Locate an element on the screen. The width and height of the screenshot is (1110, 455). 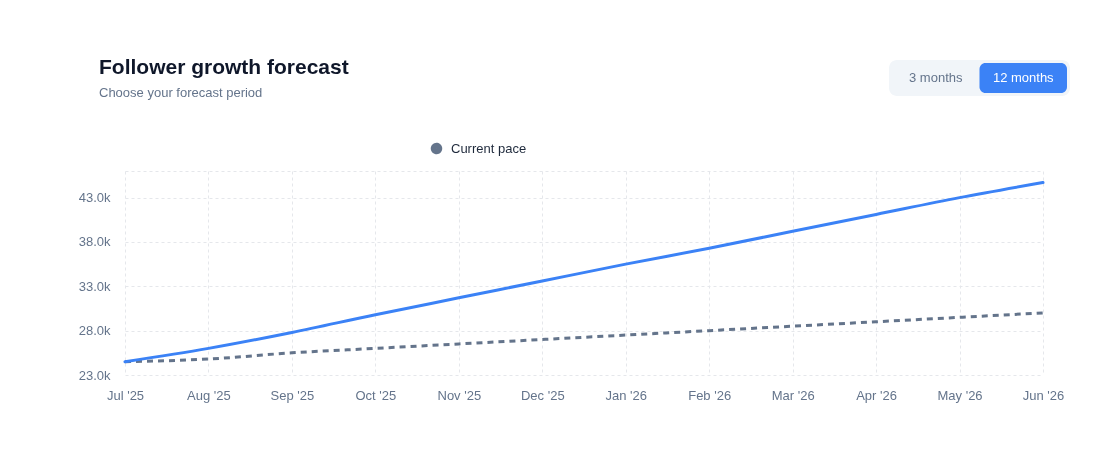
x-tick-label: Sep '25 is located at coordinates (292, 395).